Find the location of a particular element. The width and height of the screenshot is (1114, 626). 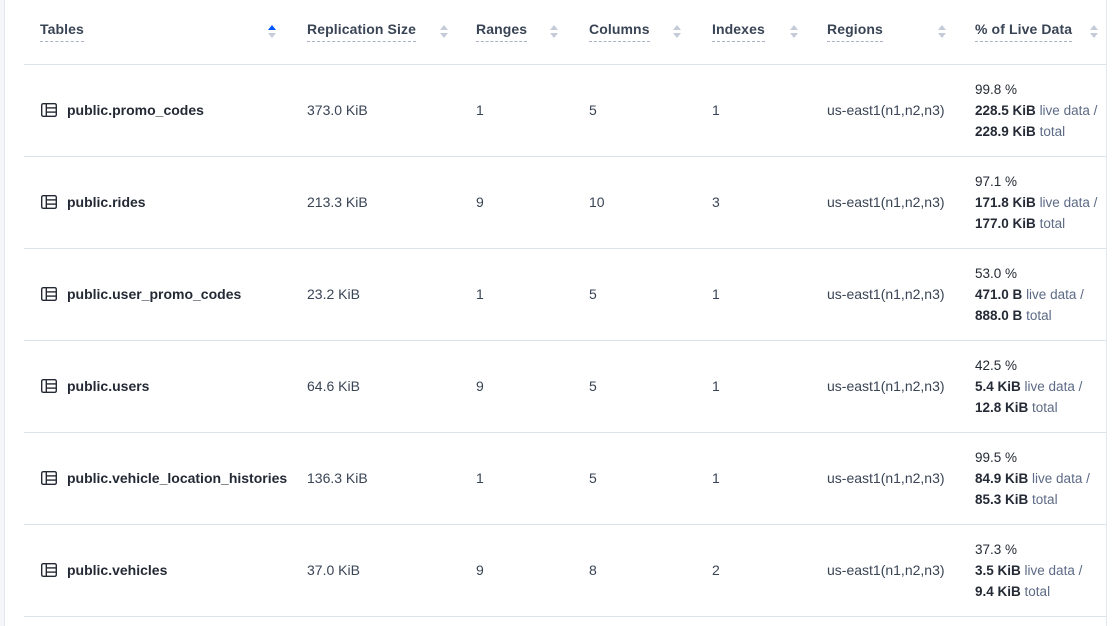

column-header-ranges-label: Ranges is located at coordinates (502, 32).